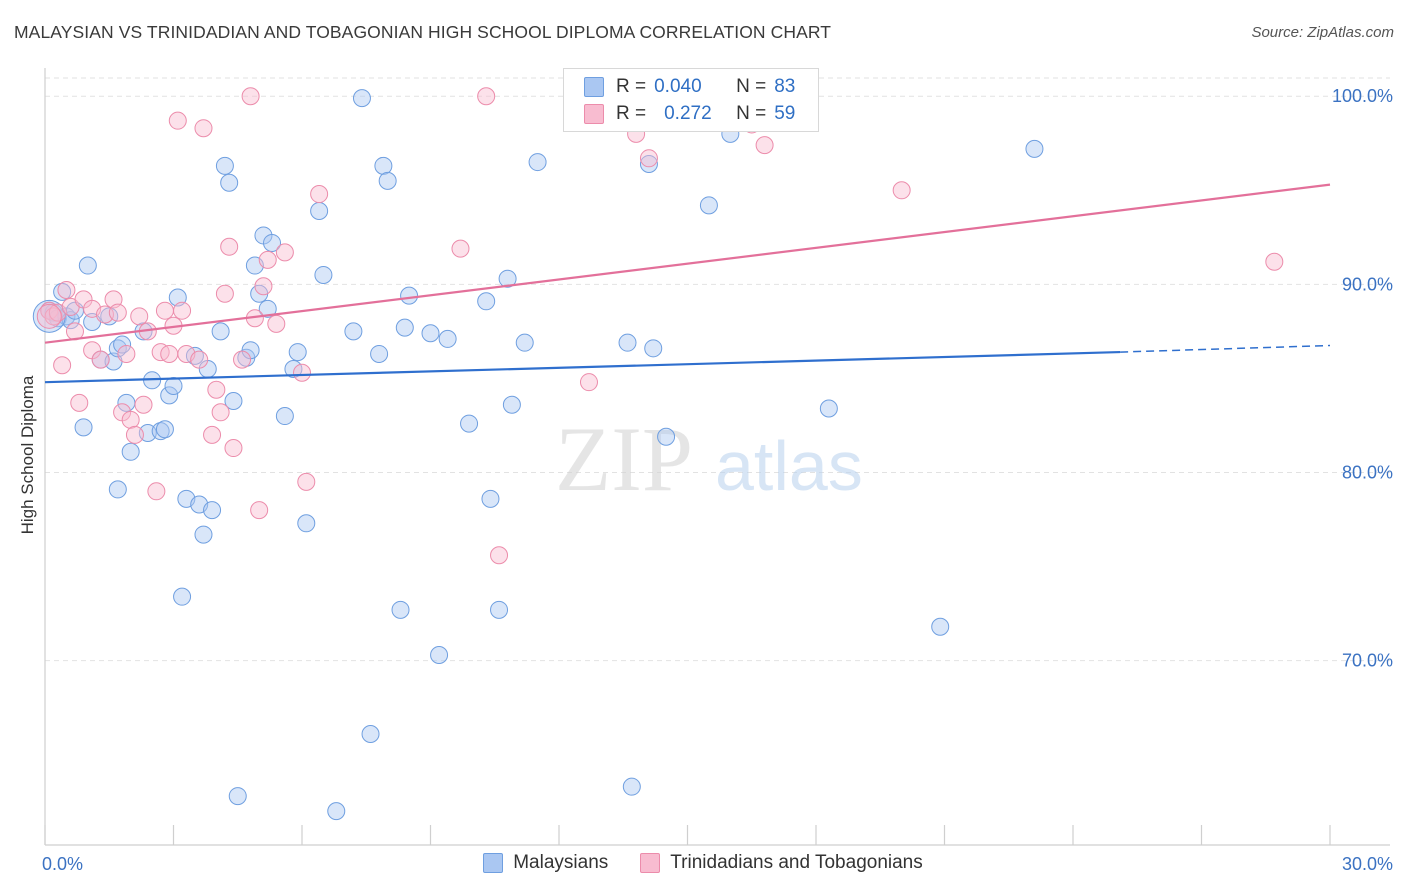 This screenshot has height=892, width=1406. I want to click on x-tick-label: 0.0%, so click(62, 864).